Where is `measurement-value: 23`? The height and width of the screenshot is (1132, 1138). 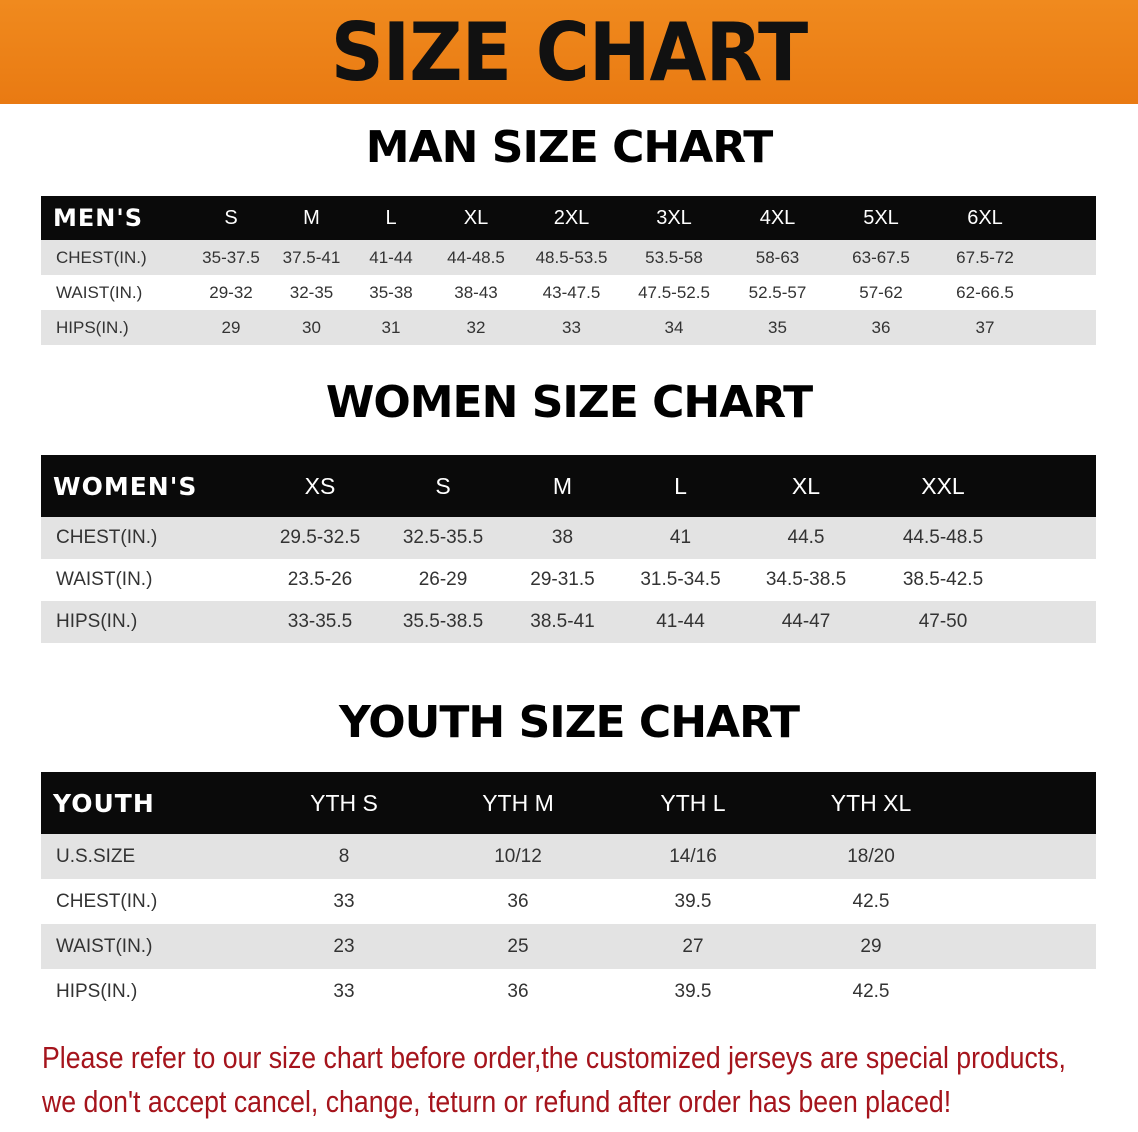 measurement-value: 23 is located at coordinates (344, 946).